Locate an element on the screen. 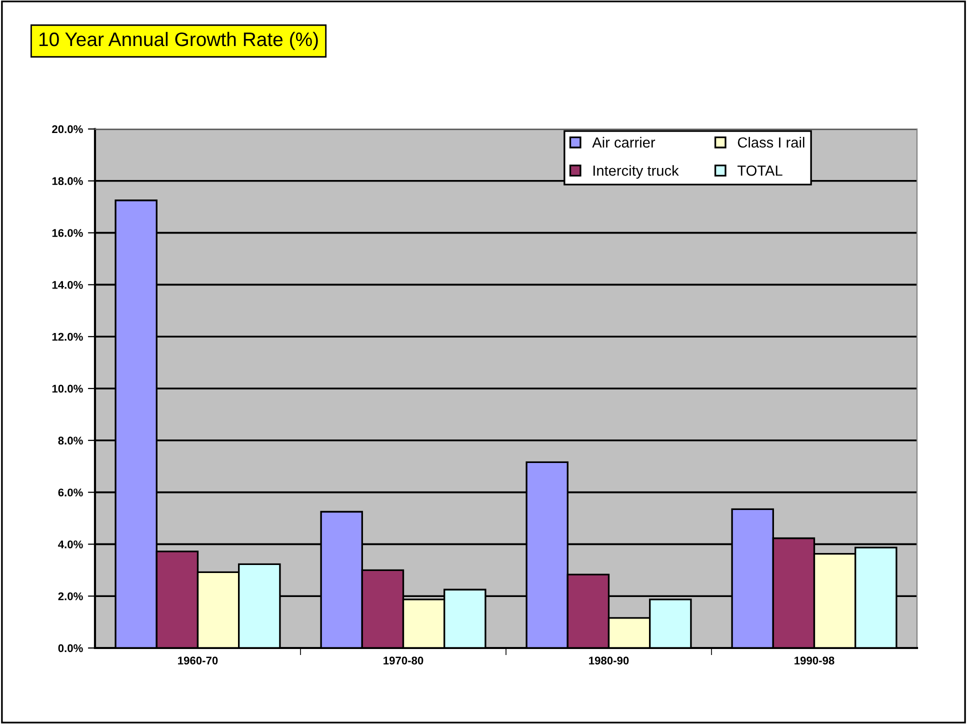  y-tick-label: 0.0% is located at coordinates (70, 648).